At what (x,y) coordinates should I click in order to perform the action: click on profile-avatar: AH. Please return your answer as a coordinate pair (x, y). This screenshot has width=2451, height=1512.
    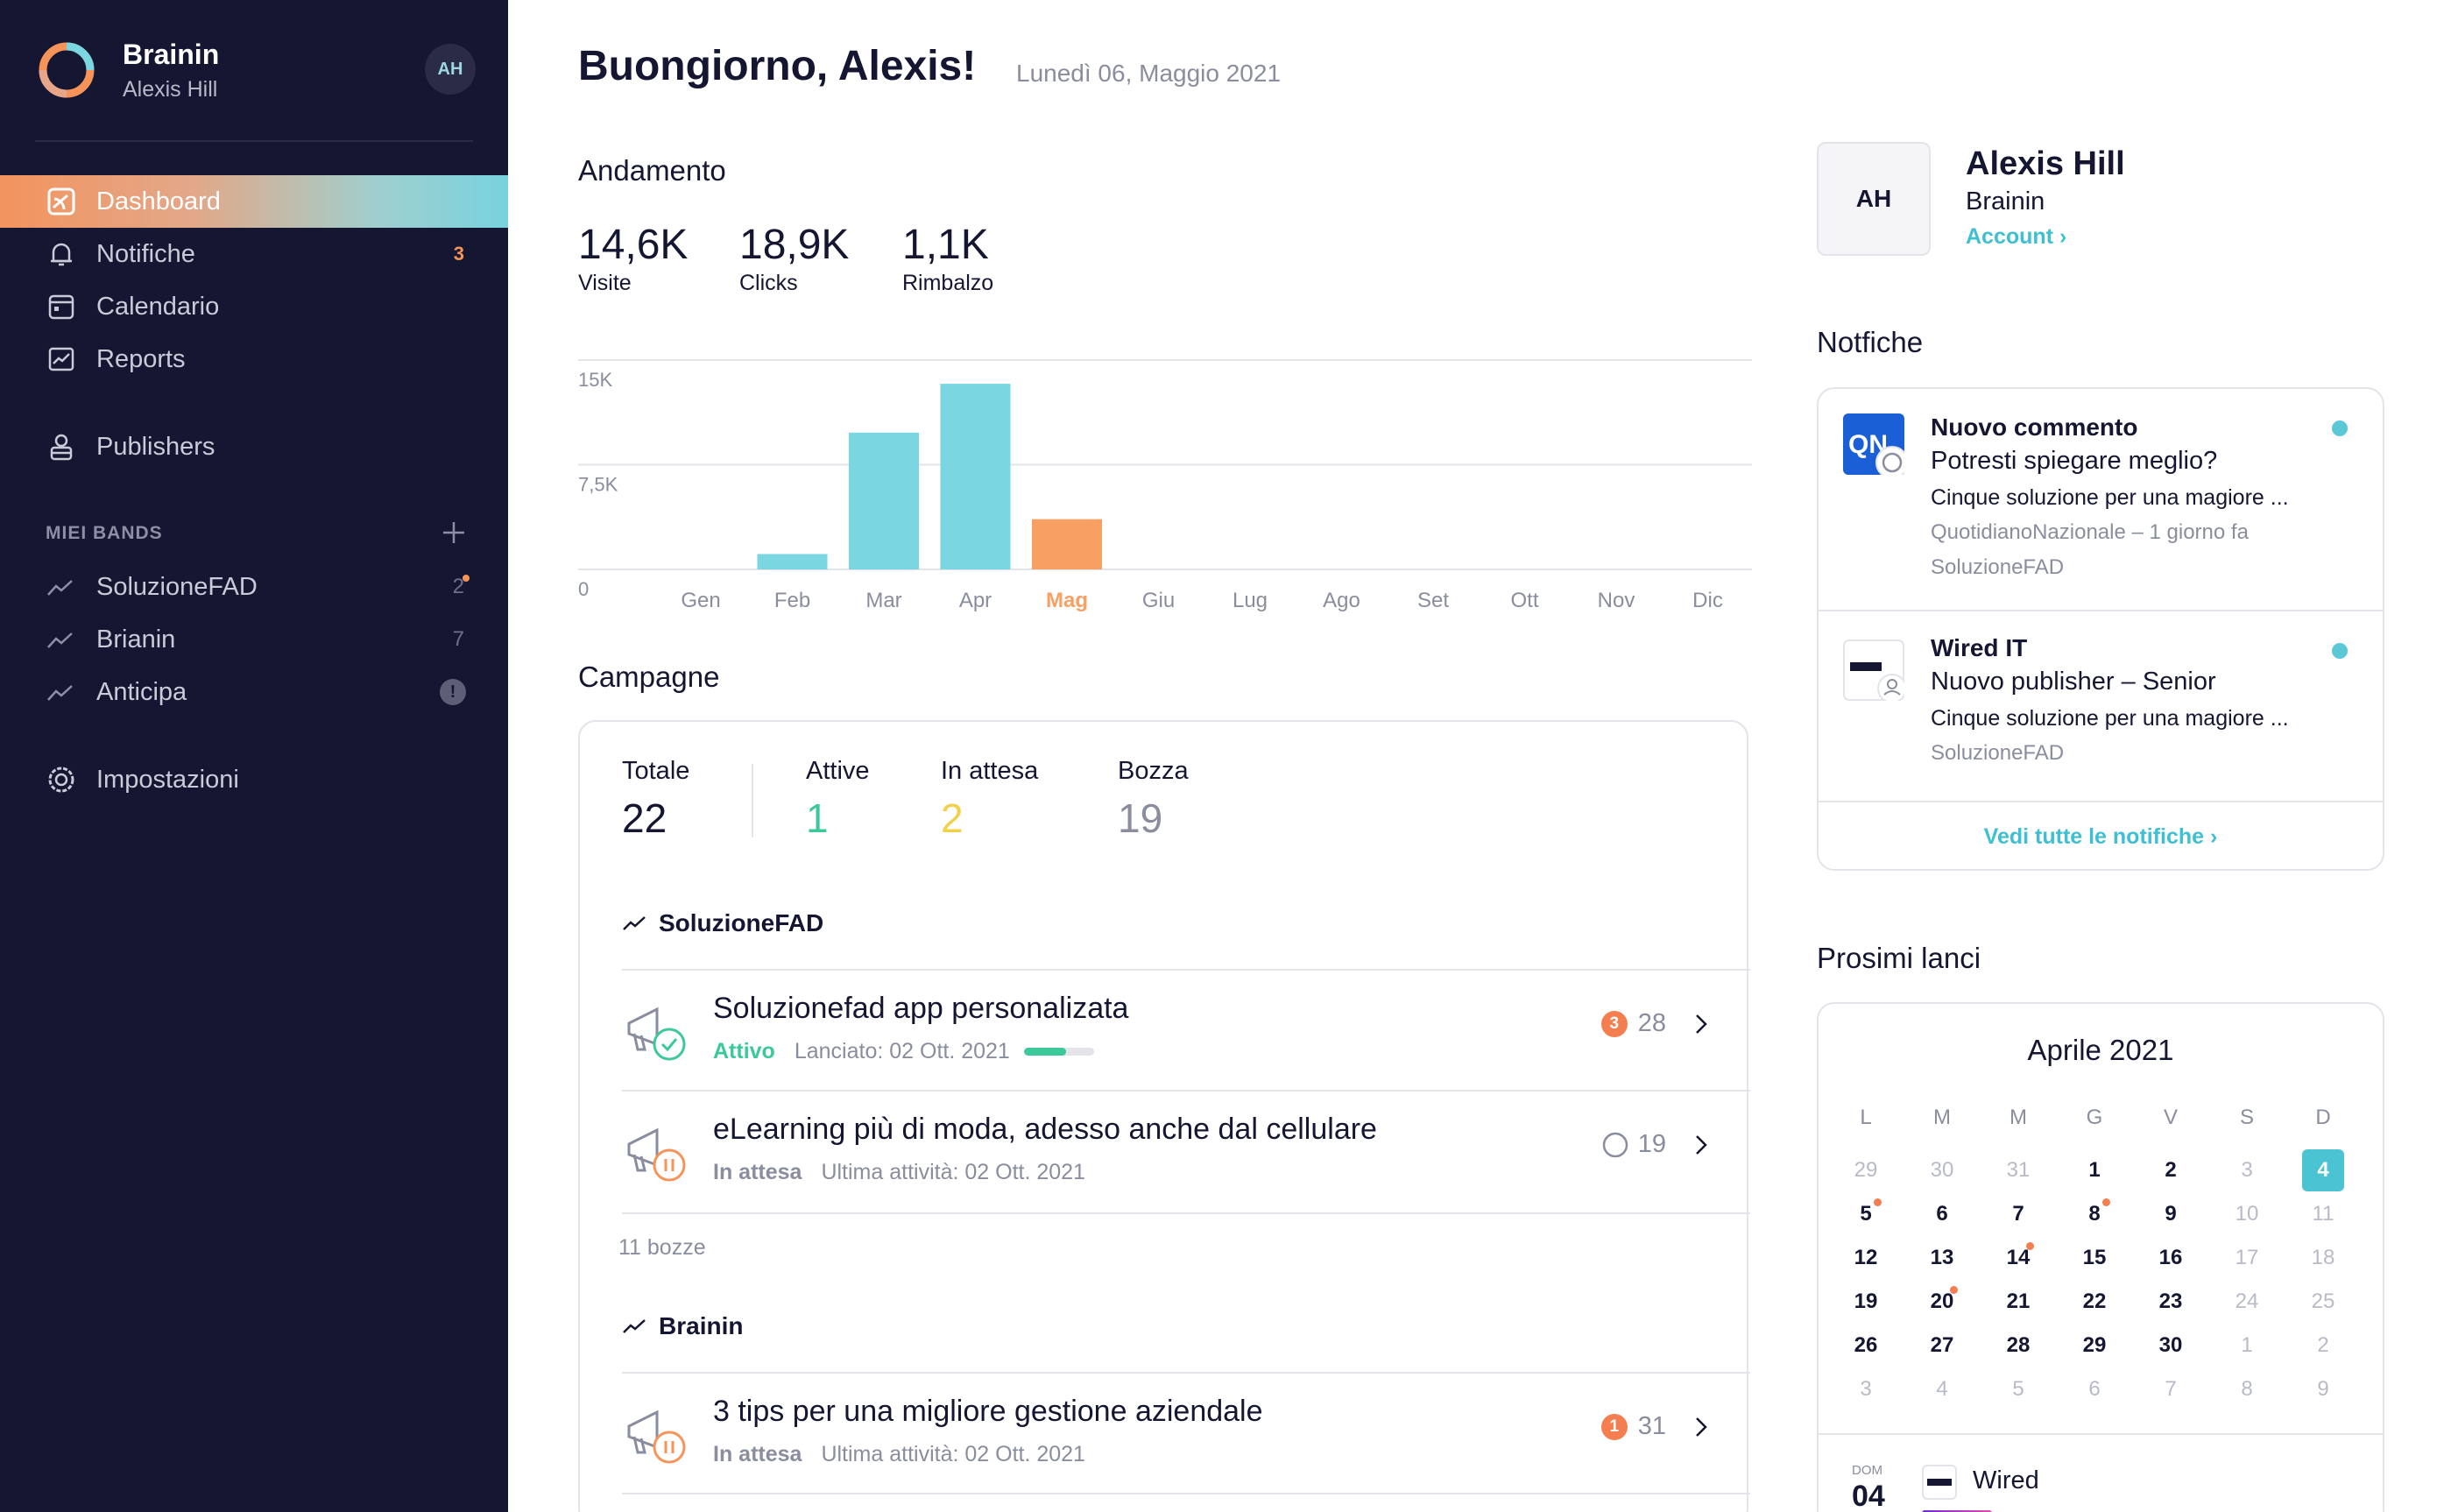
    Looking at the image, I should click on (1874, 199).